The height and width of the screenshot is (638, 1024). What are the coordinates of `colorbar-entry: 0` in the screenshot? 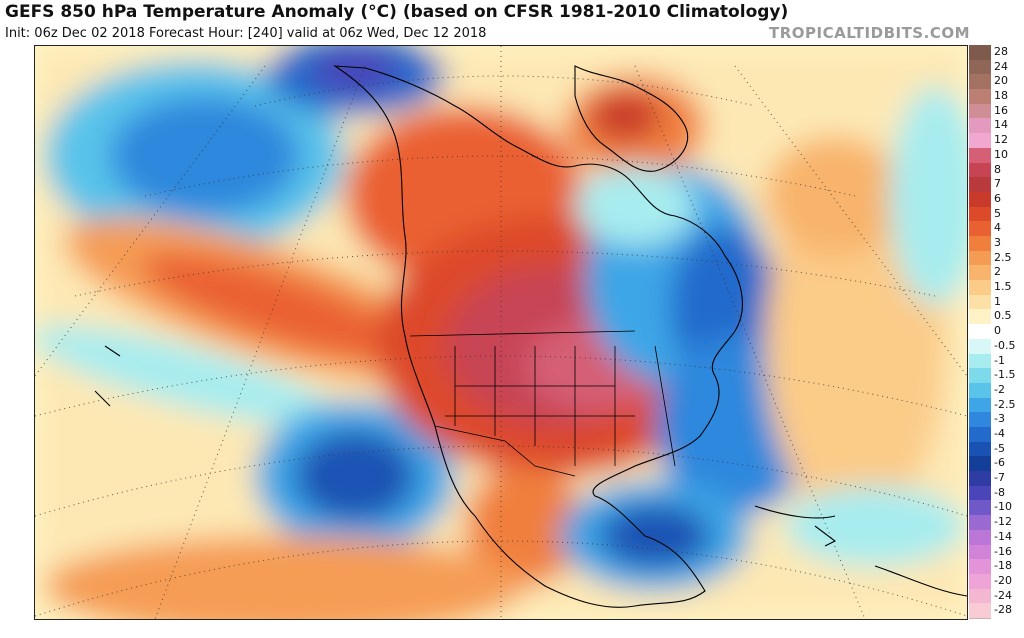 It's located at (996, 332).